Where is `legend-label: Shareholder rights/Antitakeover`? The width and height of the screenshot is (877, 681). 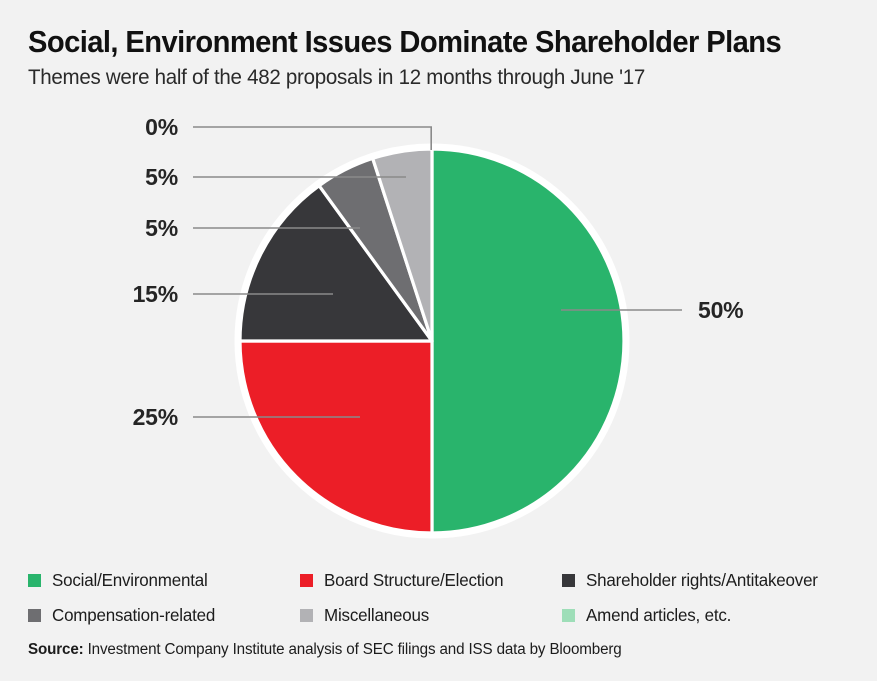
legend-label: Shareholder rights/Antitakeover is located at coordinates (702, 580).